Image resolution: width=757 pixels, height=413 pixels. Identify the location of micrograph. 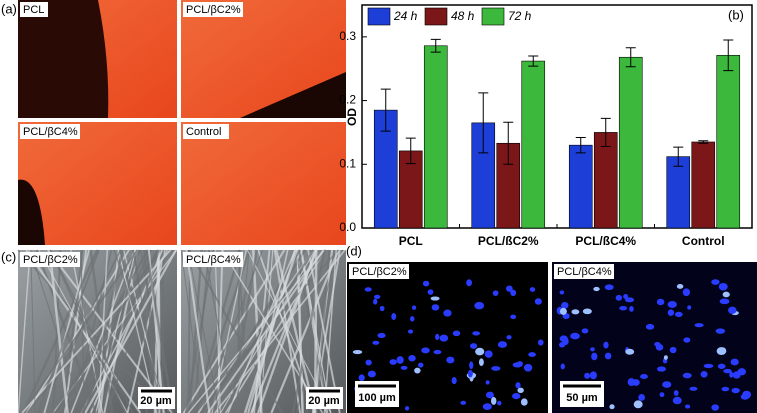
(97, 183).